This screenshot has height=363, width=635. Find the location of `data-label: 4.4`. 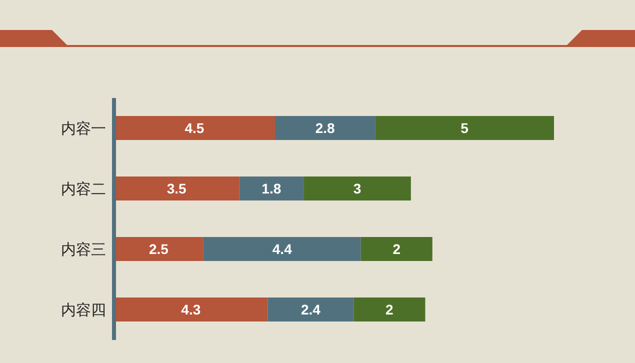

data-label: 4.4 is located at coordinates (282, 248).